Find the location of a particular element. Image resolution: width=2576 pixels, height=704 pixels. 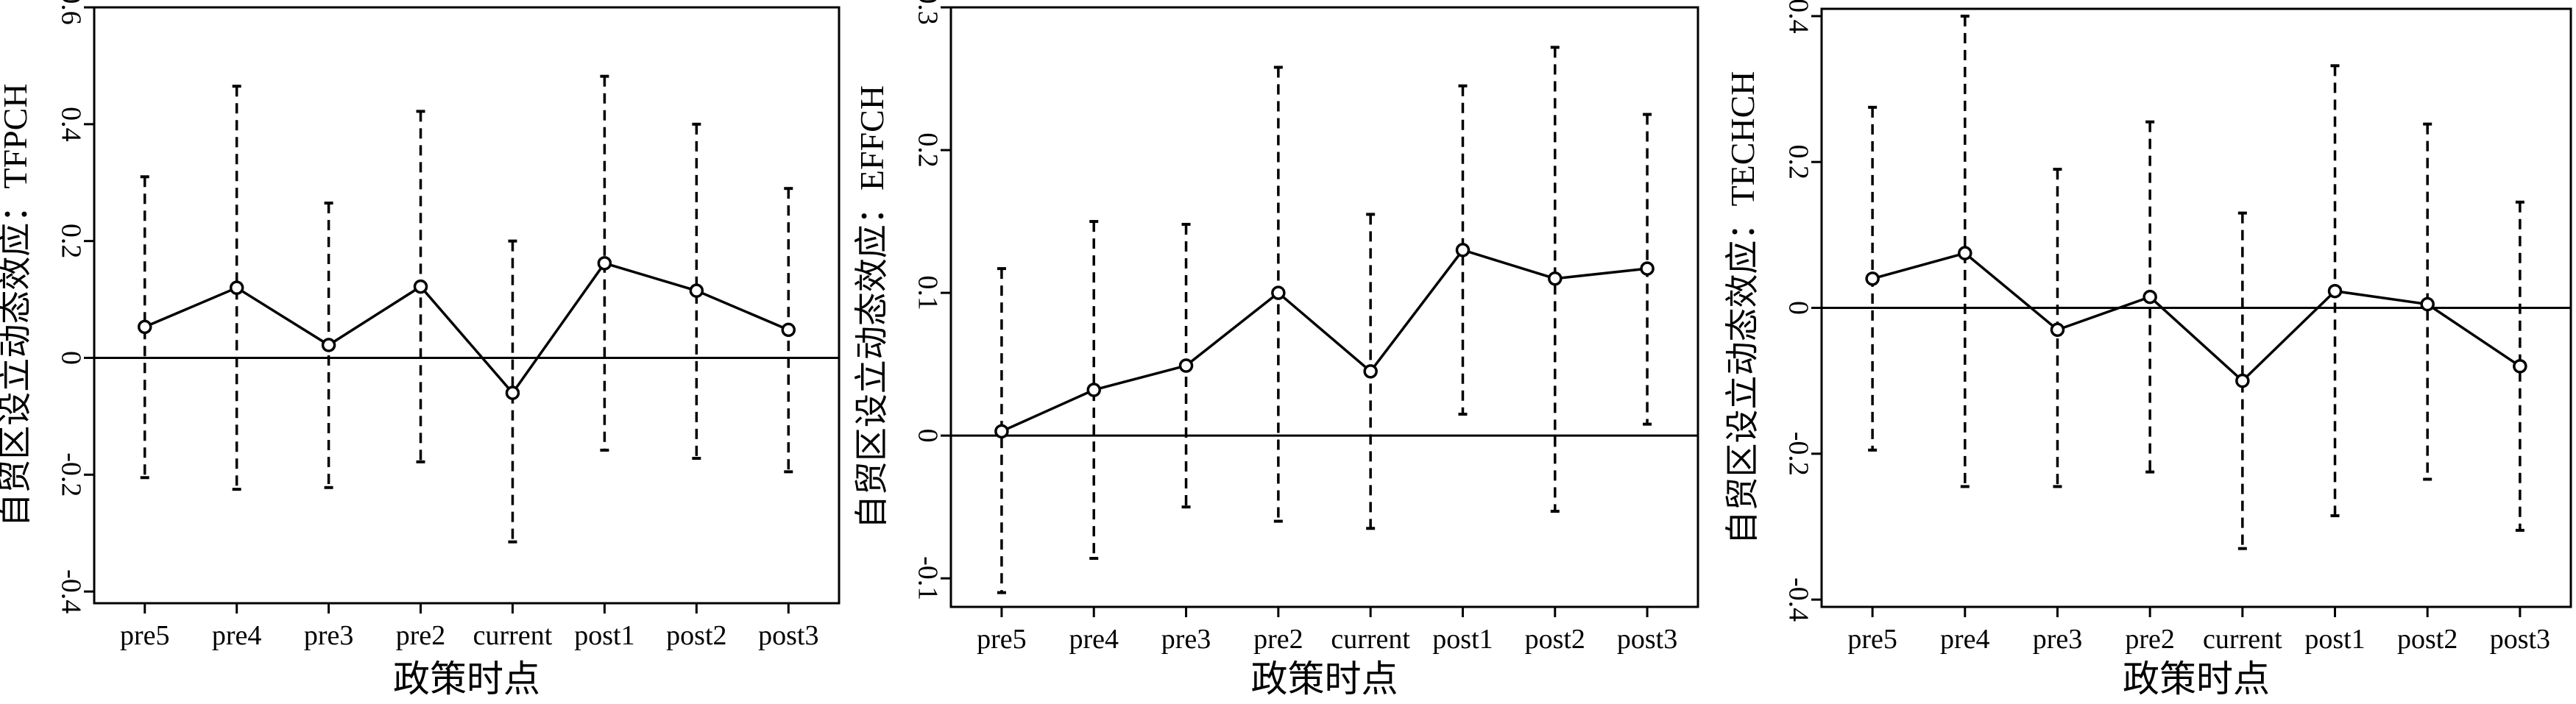

y-tick-label: 0.6 is located at coordinates (71, 12).